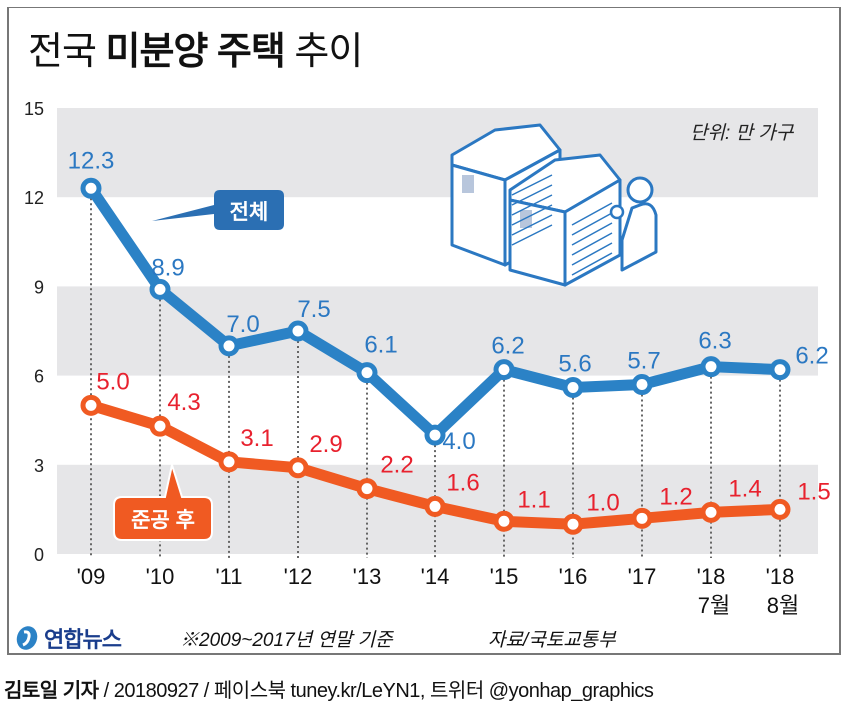 This screenshot has height=704, width=851. What do you see at coordinates (83, 639) in the screenshot?
I see `logo-text: 연합뉴스` at bounding box center [83, 639].